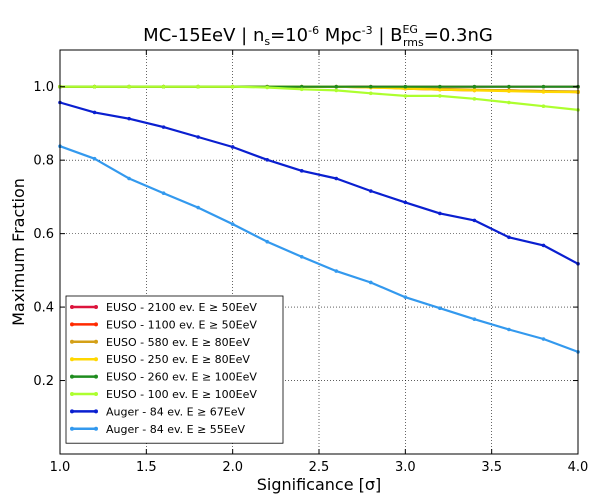  What do you see at coordinates (458, 35) in the screenshot?
I see `title-suffix: =0.3nG` at bounding box center [458, 35].